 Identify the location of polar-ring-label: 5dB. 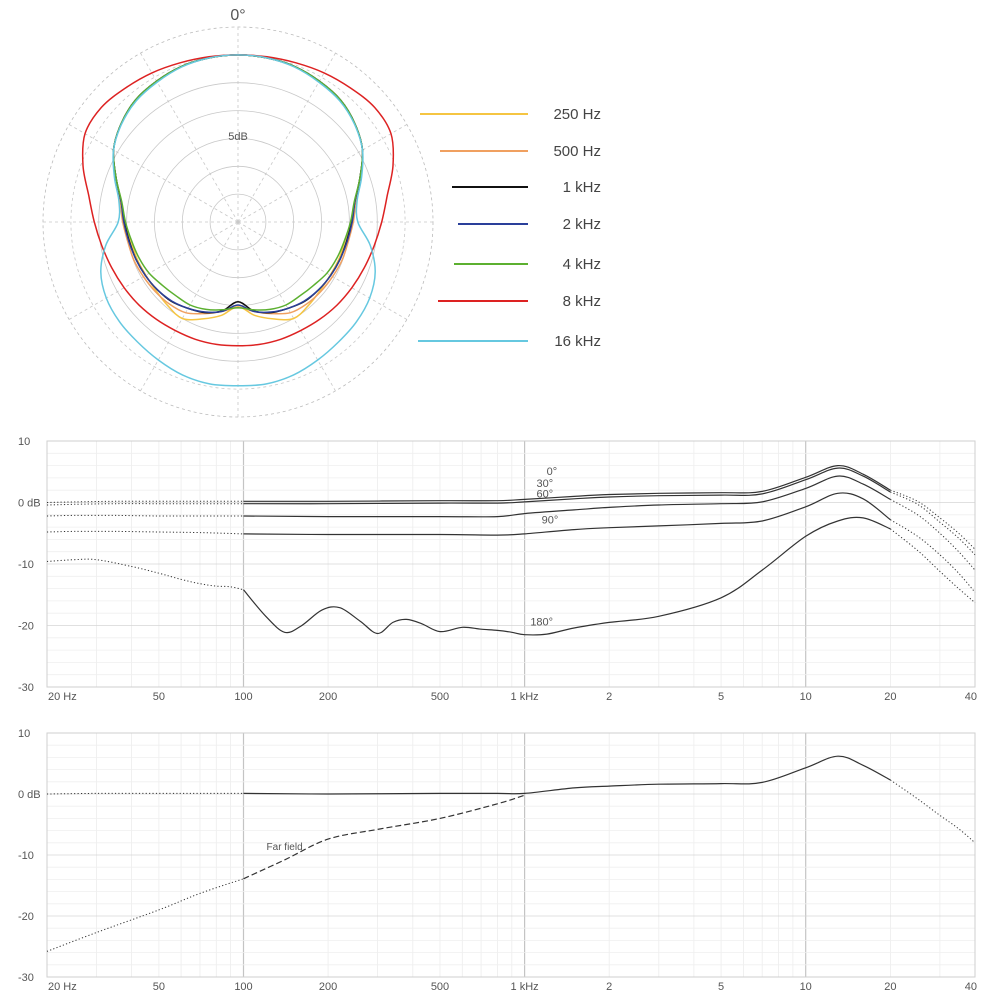
(238, 137).